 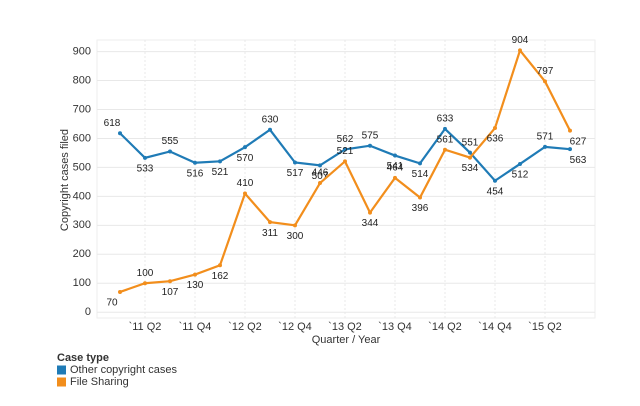 I want to click on data-label: 100, so click(x=145, y=273).